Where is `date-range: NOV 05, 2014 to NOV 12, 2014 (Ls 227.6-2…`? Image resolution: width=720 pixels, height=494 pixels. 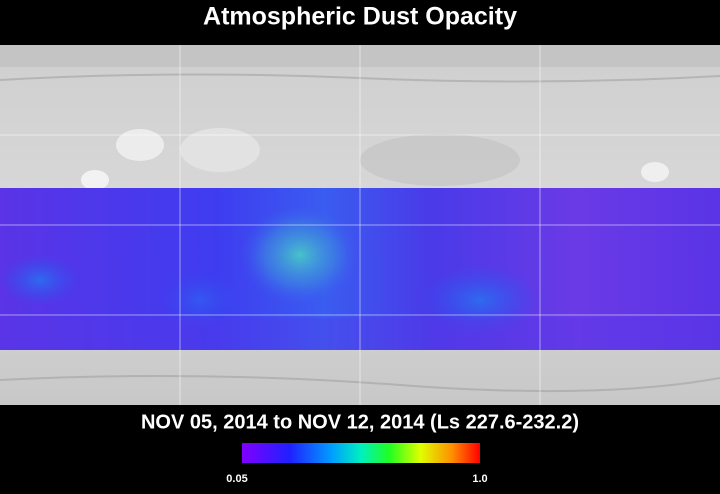
date-range: NOV 05, 2014 to NOV 12, 2014 (Ls 227.6-2… is located at coordinates (360, 422).